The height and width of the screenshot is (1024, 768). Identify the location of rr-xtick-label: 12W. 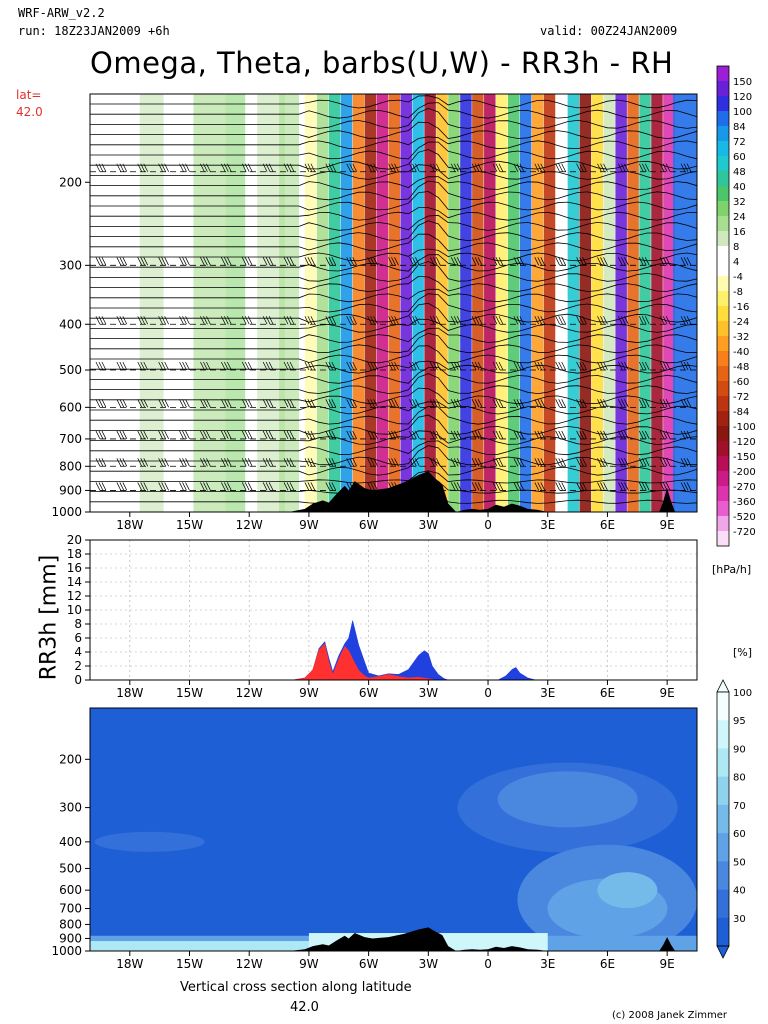
(249, 693).